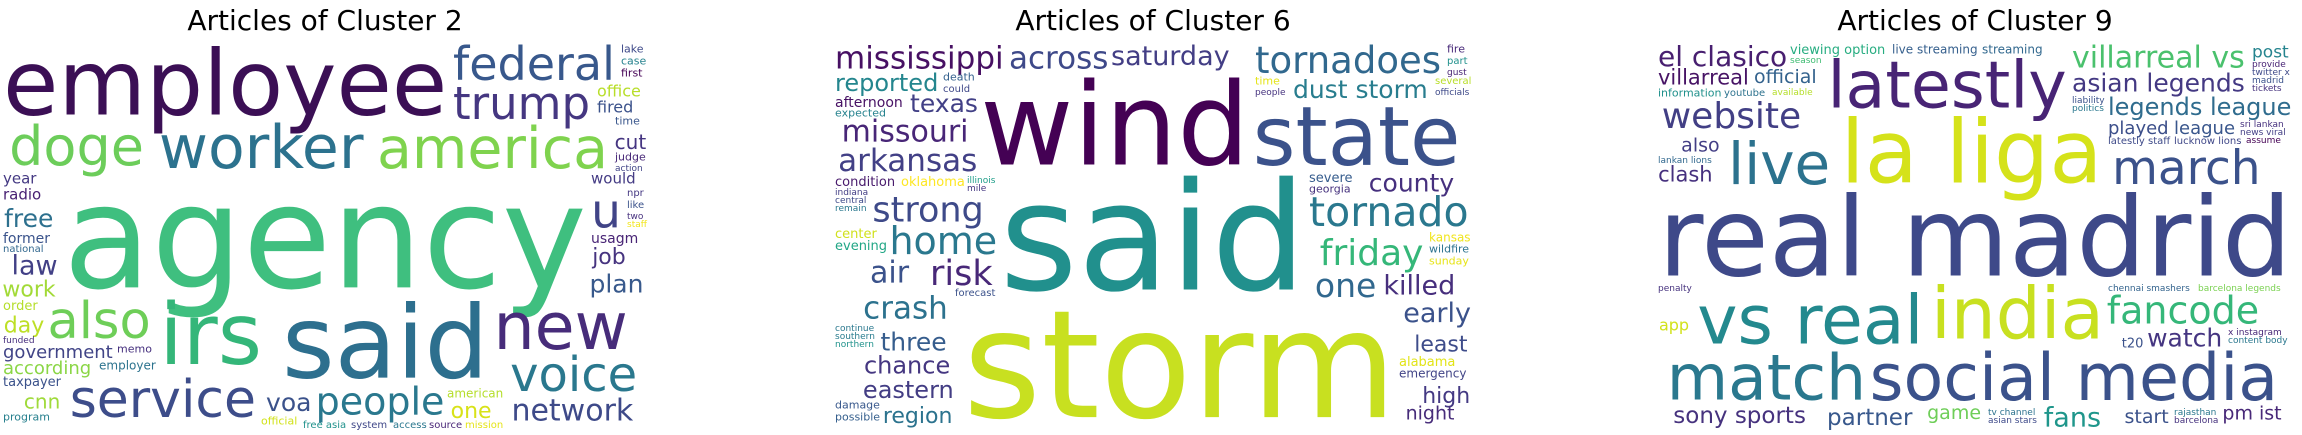  I want to click on word-cloud-word: cnn, so click(42, 402).